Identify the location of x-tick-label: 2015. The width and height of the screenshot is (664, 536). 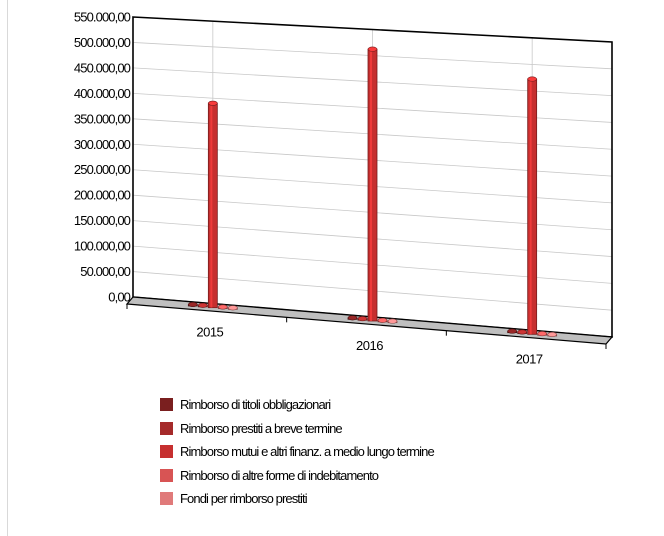
(209, 332).